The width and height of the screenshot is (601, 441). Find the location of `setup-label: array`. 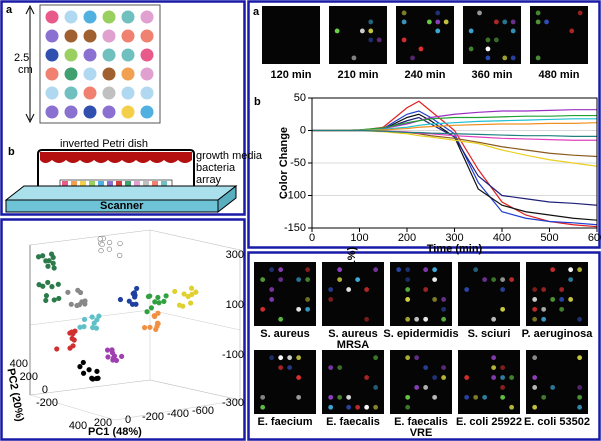

setup-label: array is located at coordinates (209, 180).